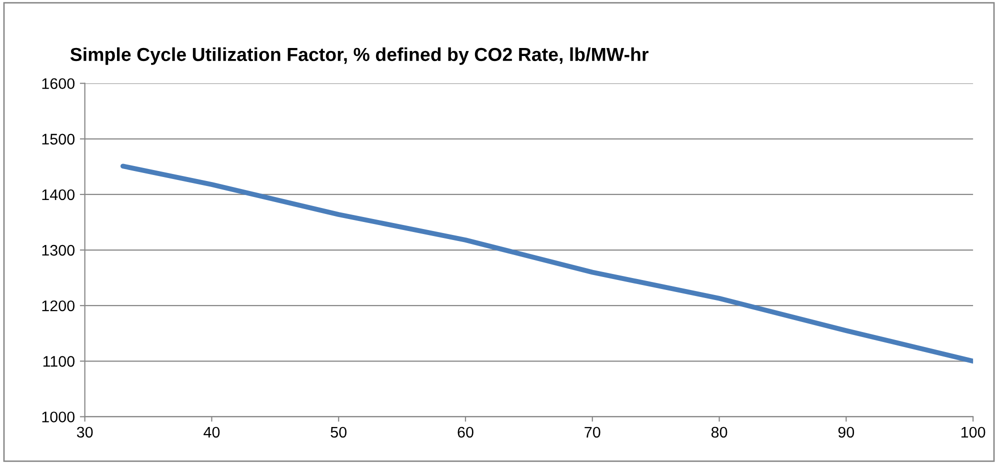 The image size is (998, 463). I want to click on y-tick-label: 1200, so click(58, 306).